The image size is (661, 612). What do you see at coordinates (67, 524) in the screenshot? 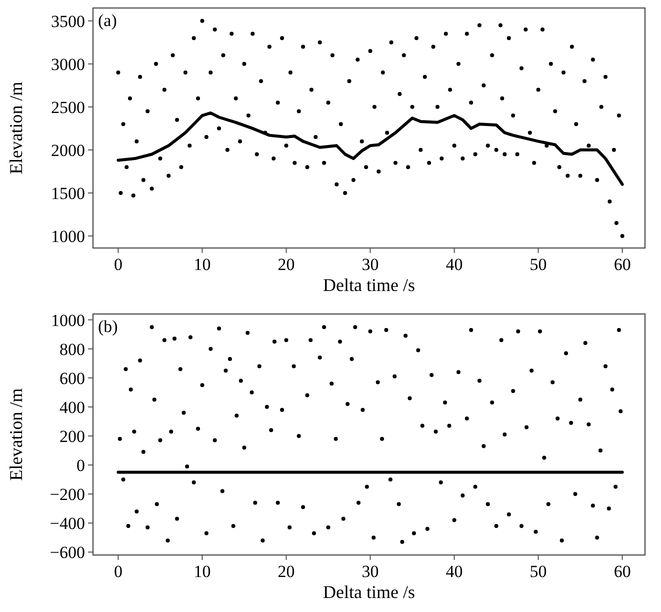
I see `y-tick-label: −400` at bounding box center [67, 524].